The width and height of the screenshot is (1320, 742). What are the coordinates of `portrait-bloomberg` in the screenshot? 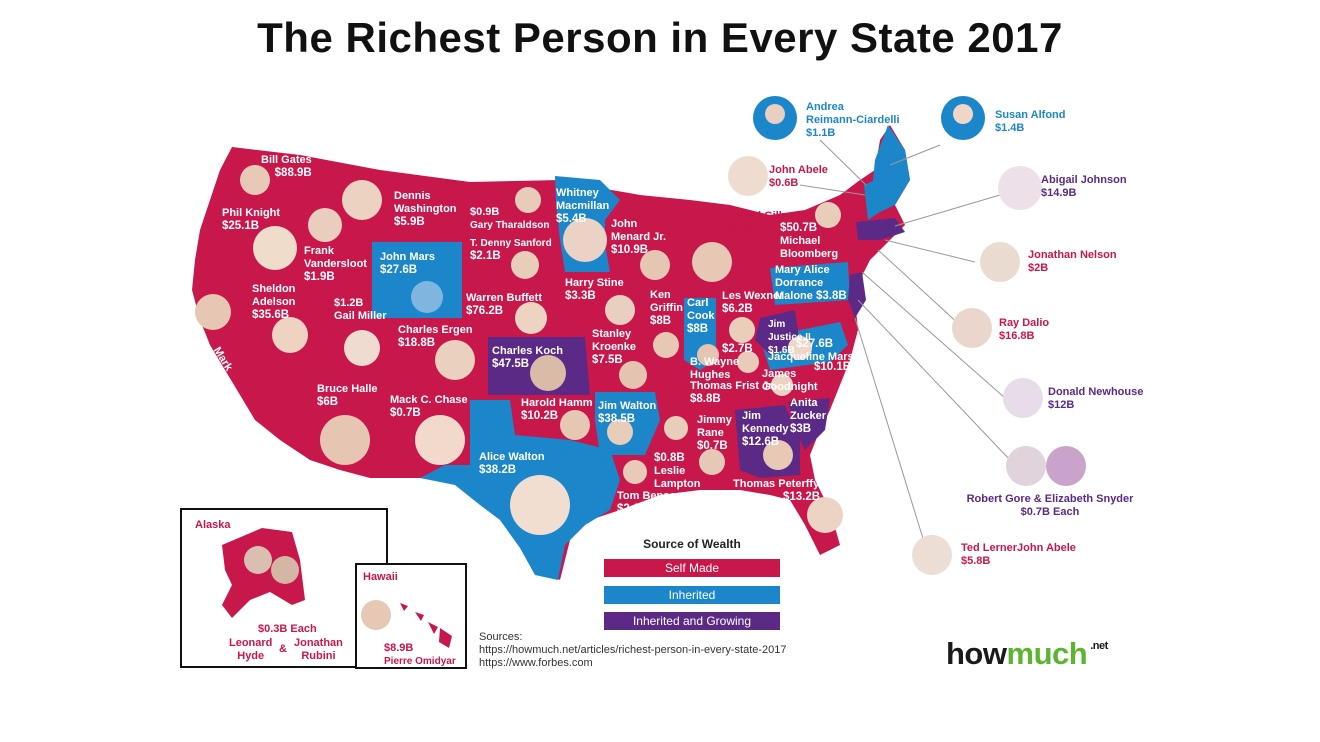 It's located at (828, 215).